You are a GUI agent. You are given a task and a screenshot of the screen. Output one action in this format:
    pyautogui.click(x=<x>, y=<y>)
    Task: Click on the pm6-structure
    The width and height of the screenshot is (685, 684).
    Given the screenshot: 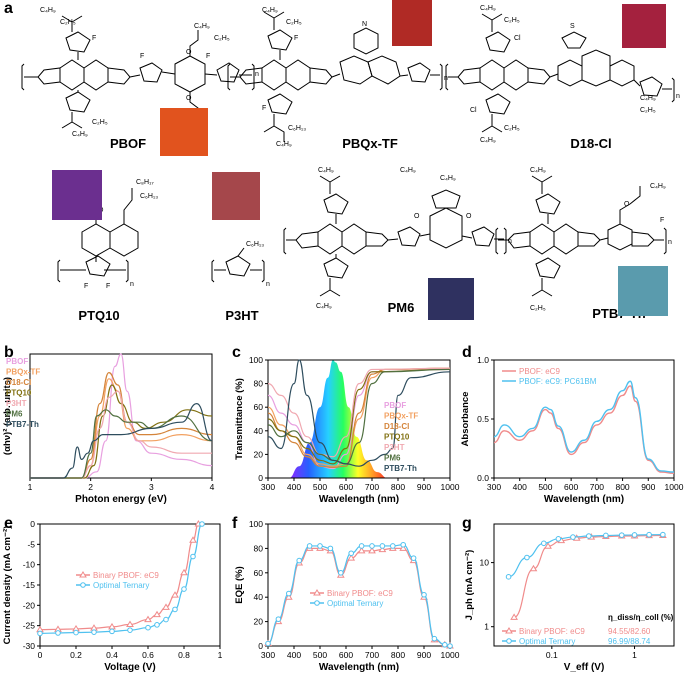 What is the action you would take?
    pyautogui.click(x=395, y=236)
    